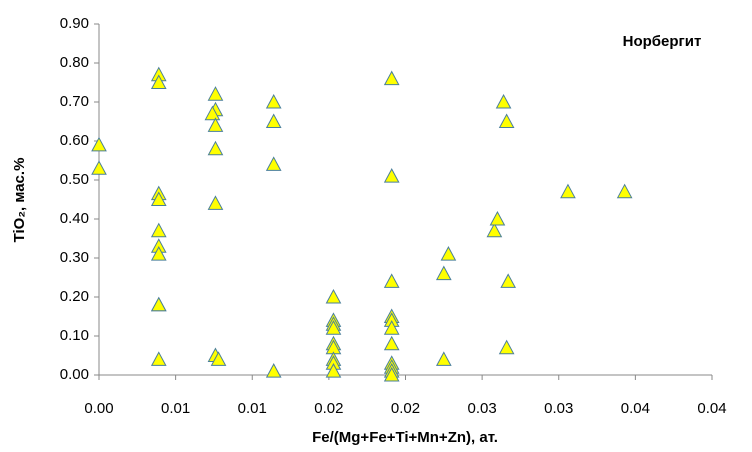 Image resolution: width=752 pixels, height=452 pixels. What do you see at coordinates (74, 218) in the screenshot?
I see `y-tick-label: 0.40` at bounding box center [74, 218].